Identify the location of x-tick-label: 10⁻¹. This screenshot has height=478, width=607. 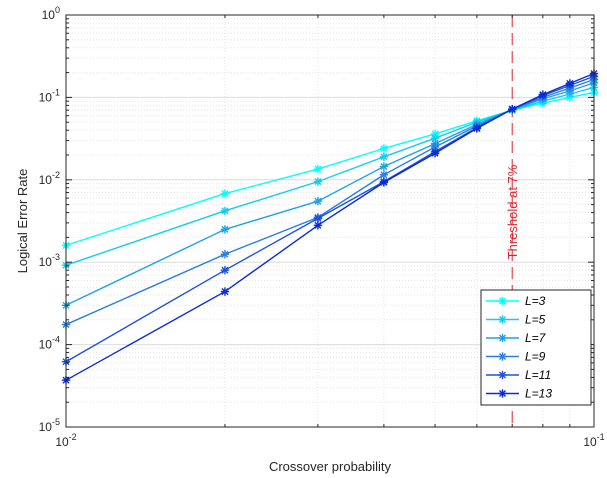
(593, 440).